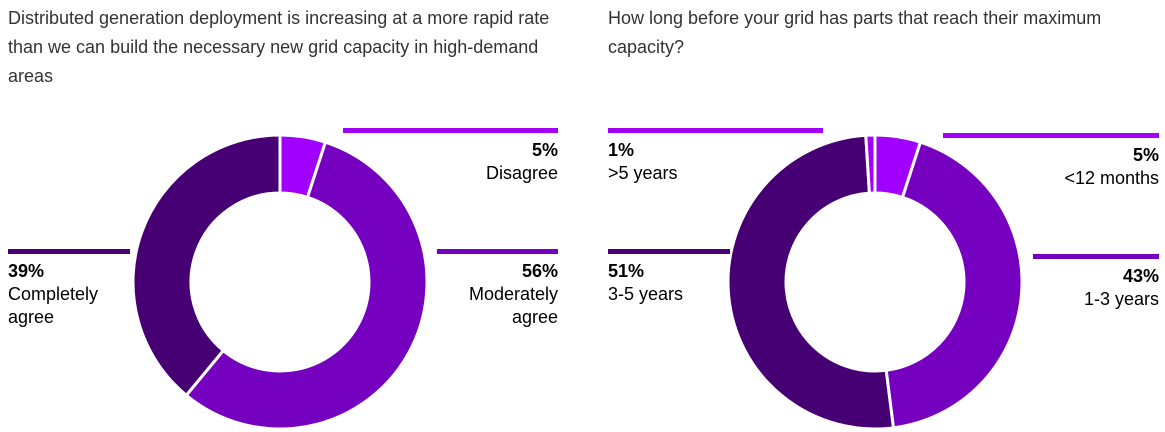 The image size is (1165, 432). What do you see at coordinates (1111, 178) in the screenshot?
I see `slice-category-label: <12 months` at bounding box center [1111, 178].